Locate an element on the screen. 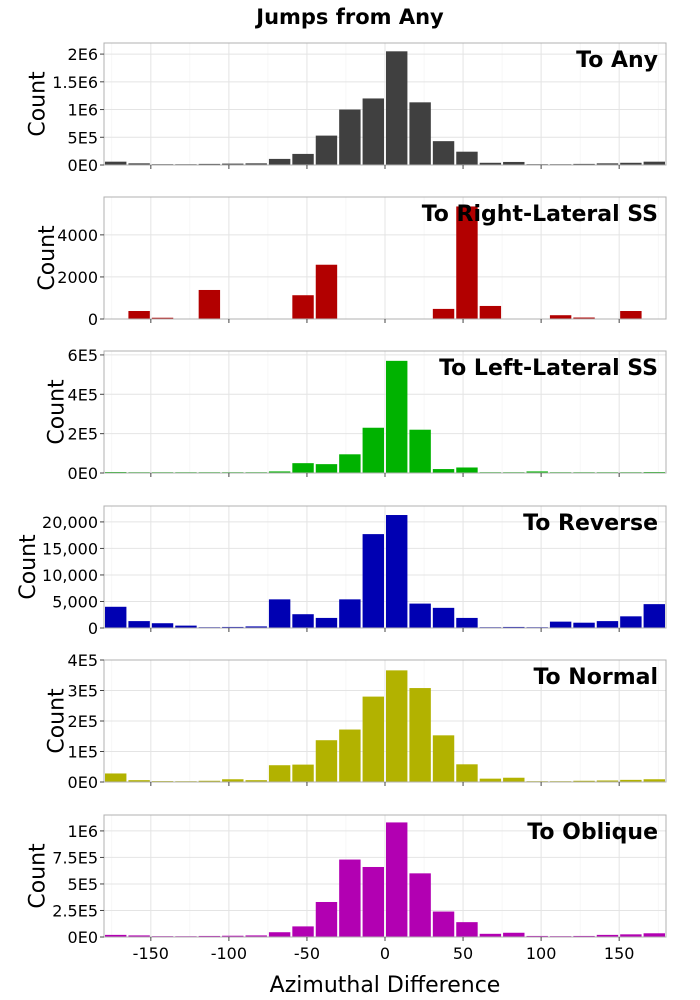  x-axis-label: Azimuthal Difference is located at coordinates (385, 985).